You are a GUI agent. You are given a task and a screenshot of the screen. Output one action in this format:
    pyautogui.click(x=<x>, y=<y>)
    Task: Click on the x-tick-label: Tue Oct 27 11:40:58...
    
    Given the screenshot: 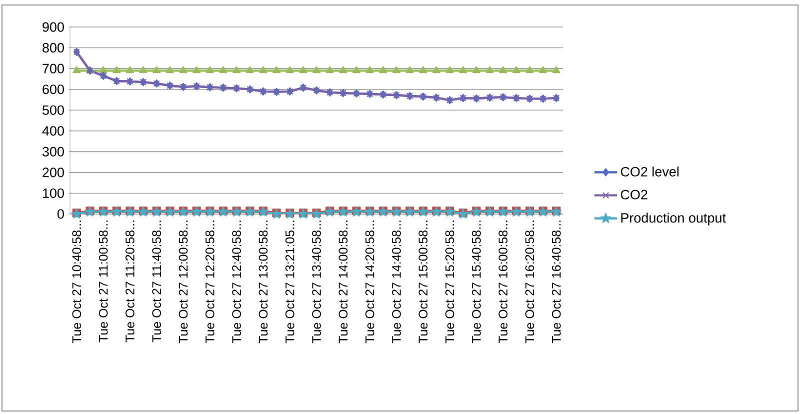 What is the action you would take?
    pyautogui.click(x=157, y=281)
    